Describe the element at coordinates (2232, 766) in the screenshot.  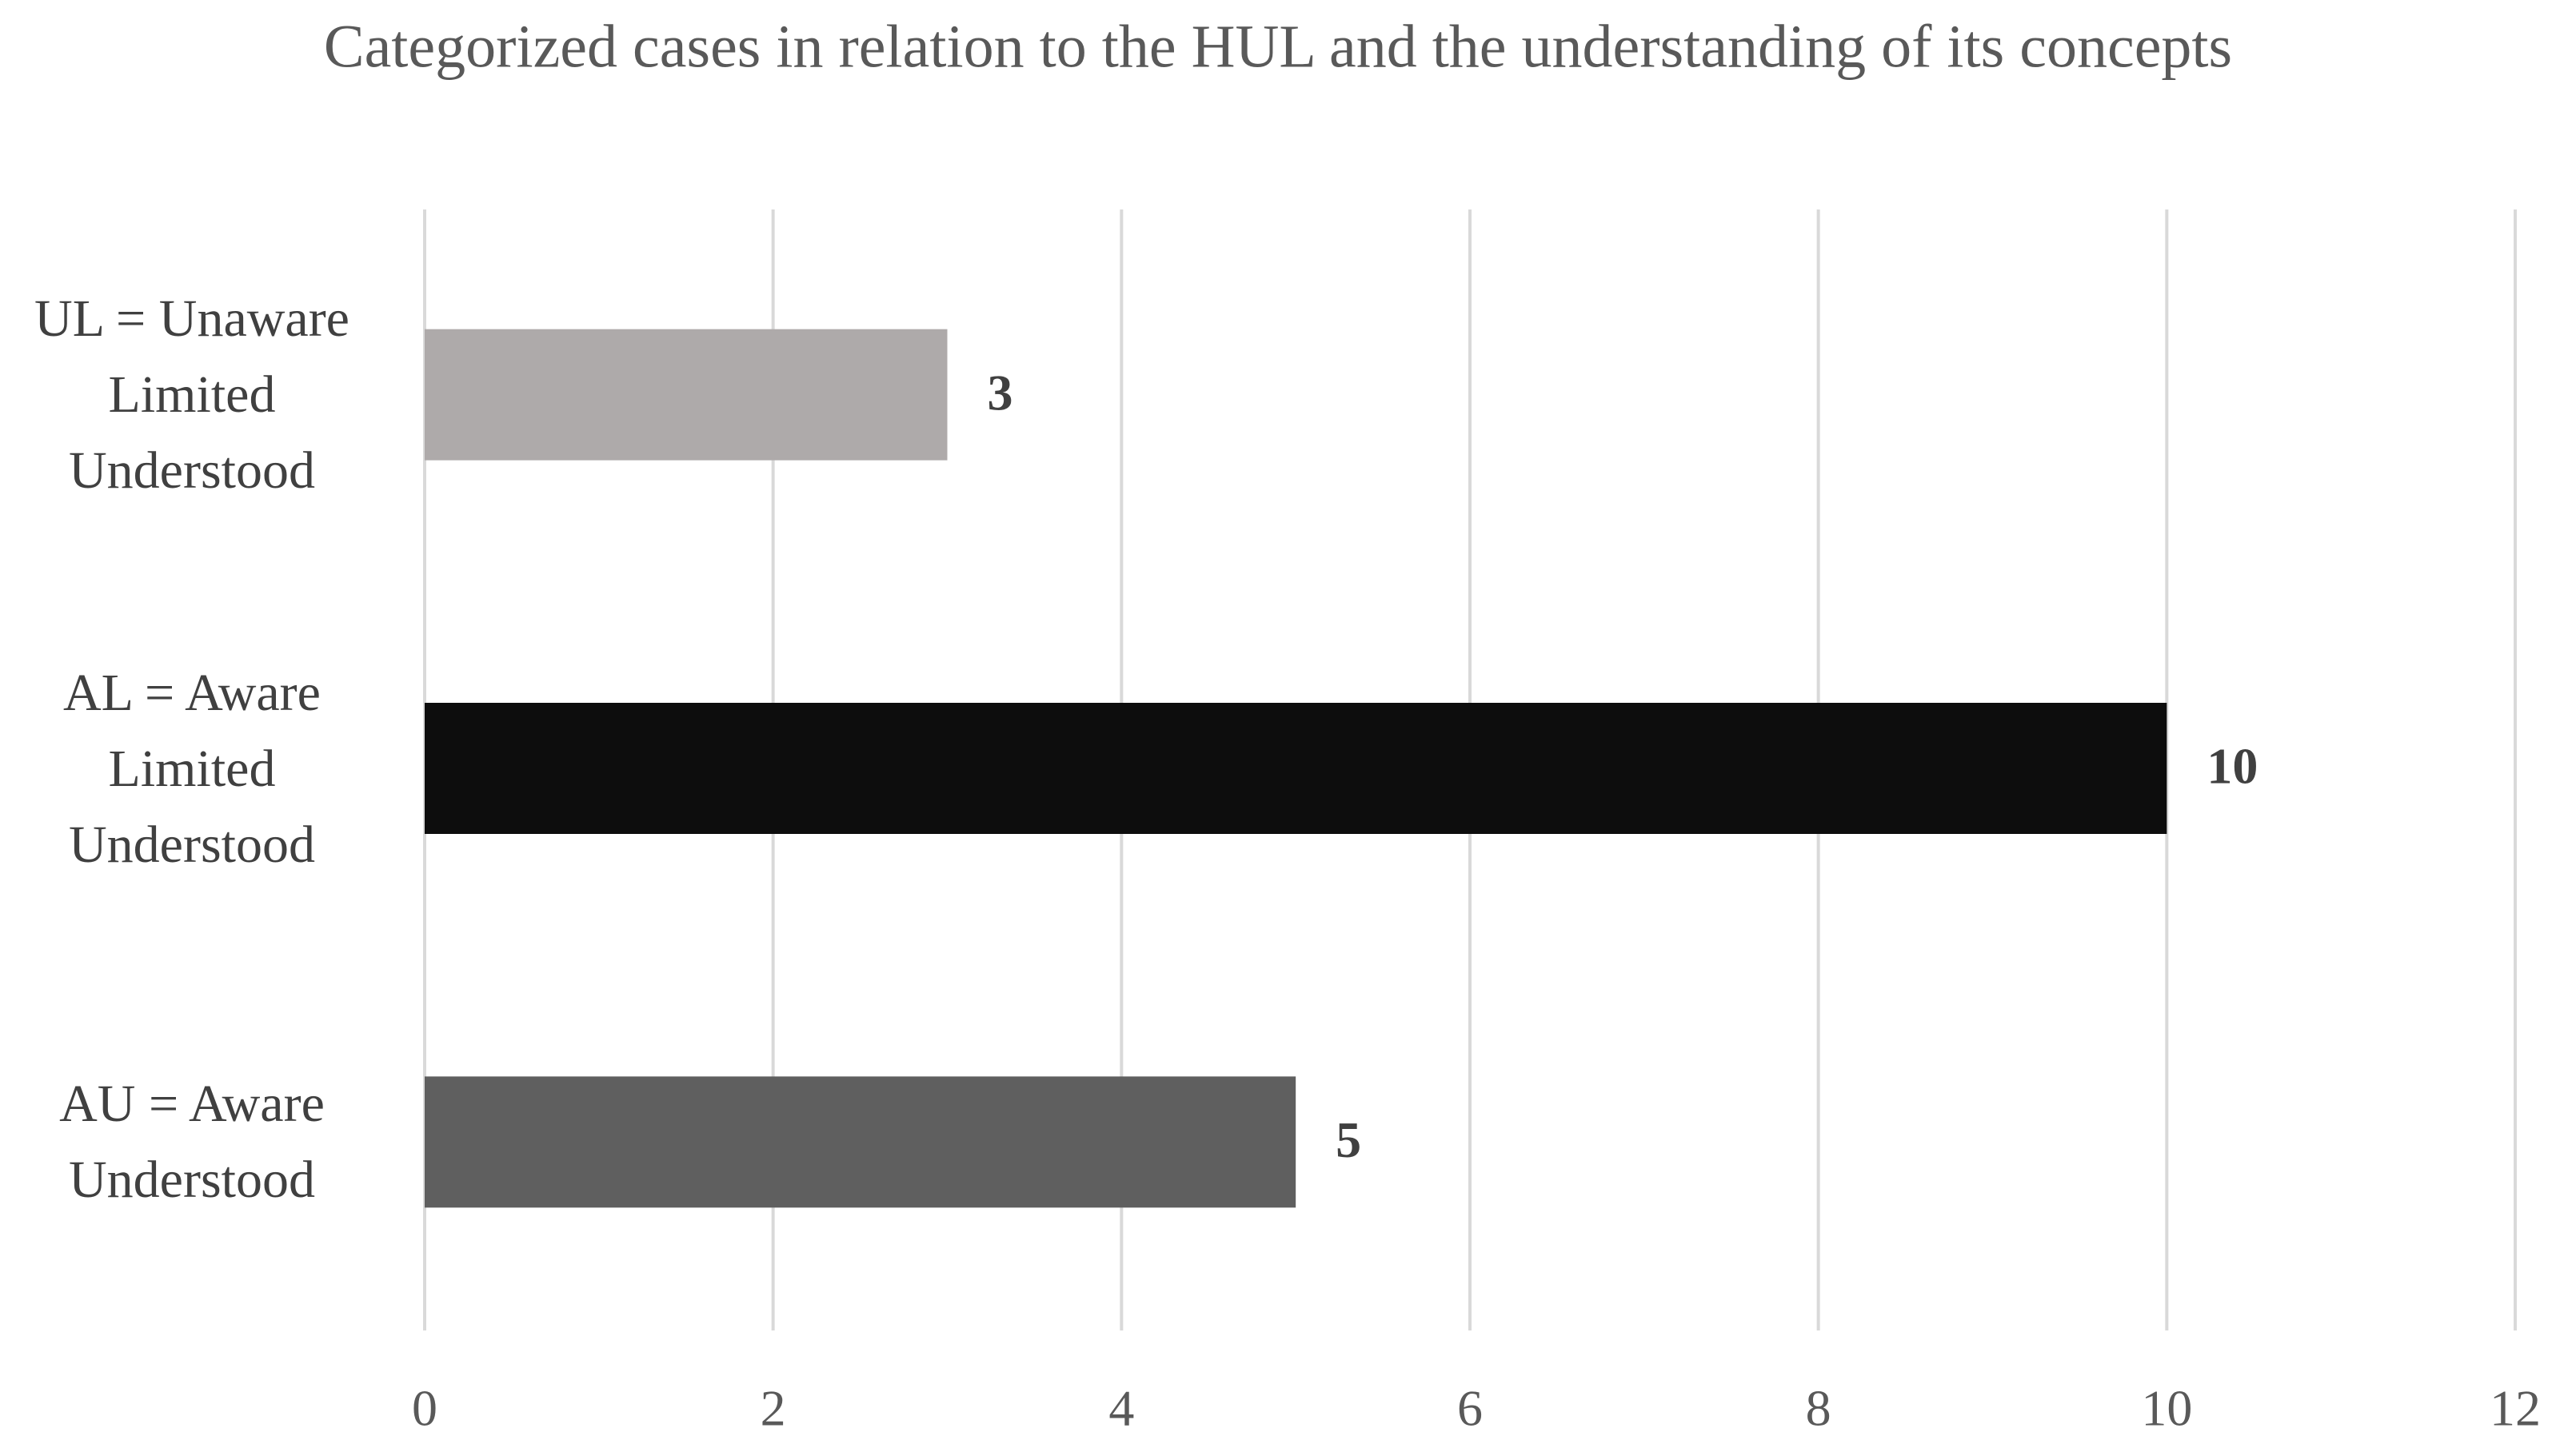
I see `data-label: 10` at that location.